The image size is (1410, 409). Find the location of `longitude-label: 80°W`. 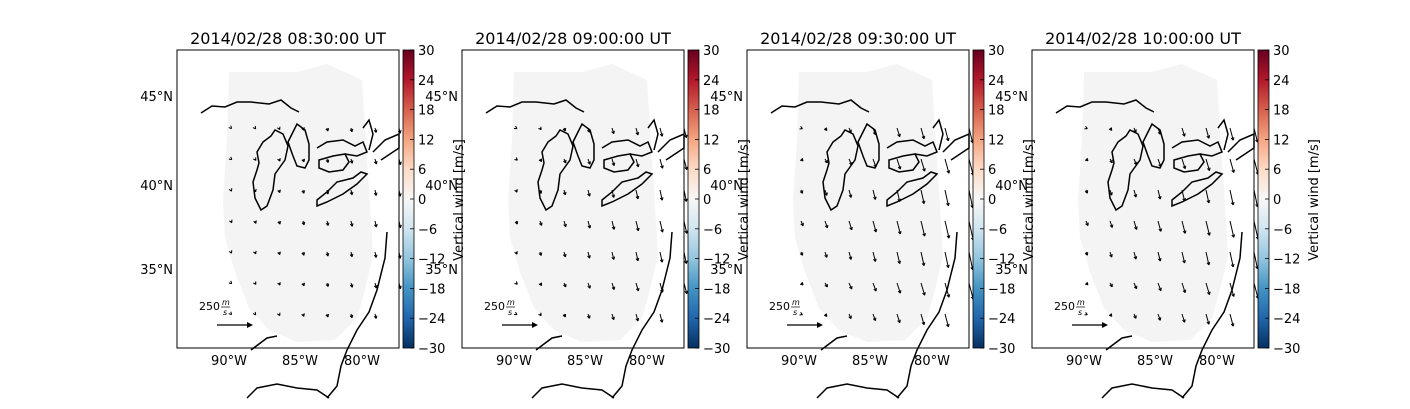

longitude-label: 80°W is located at coordinates (362, 361).